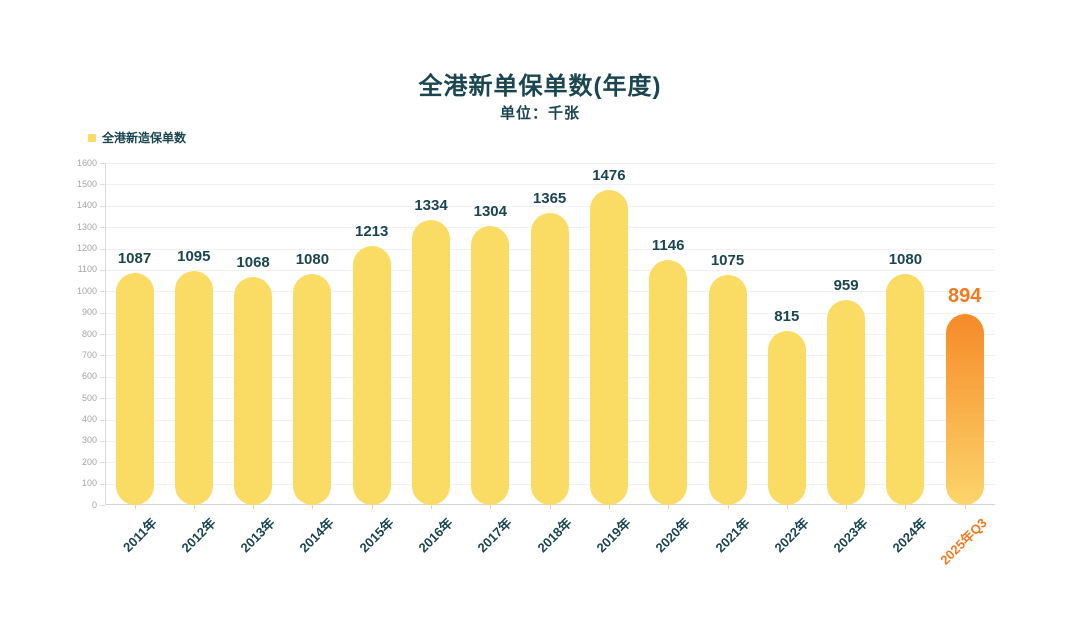  What do you see at coordinates (539, 113) in the screenshot?
I see `chart-subtitle: 单位：千张` at bounding box center [539, 113].